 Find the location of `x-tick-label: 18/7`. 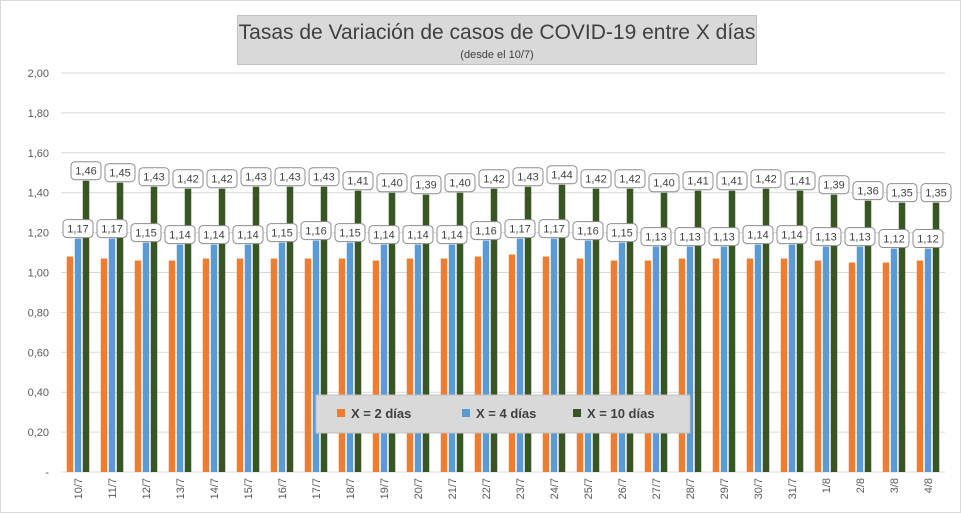

x-tick-label: 18/7 is located at coordinates (351, 488).